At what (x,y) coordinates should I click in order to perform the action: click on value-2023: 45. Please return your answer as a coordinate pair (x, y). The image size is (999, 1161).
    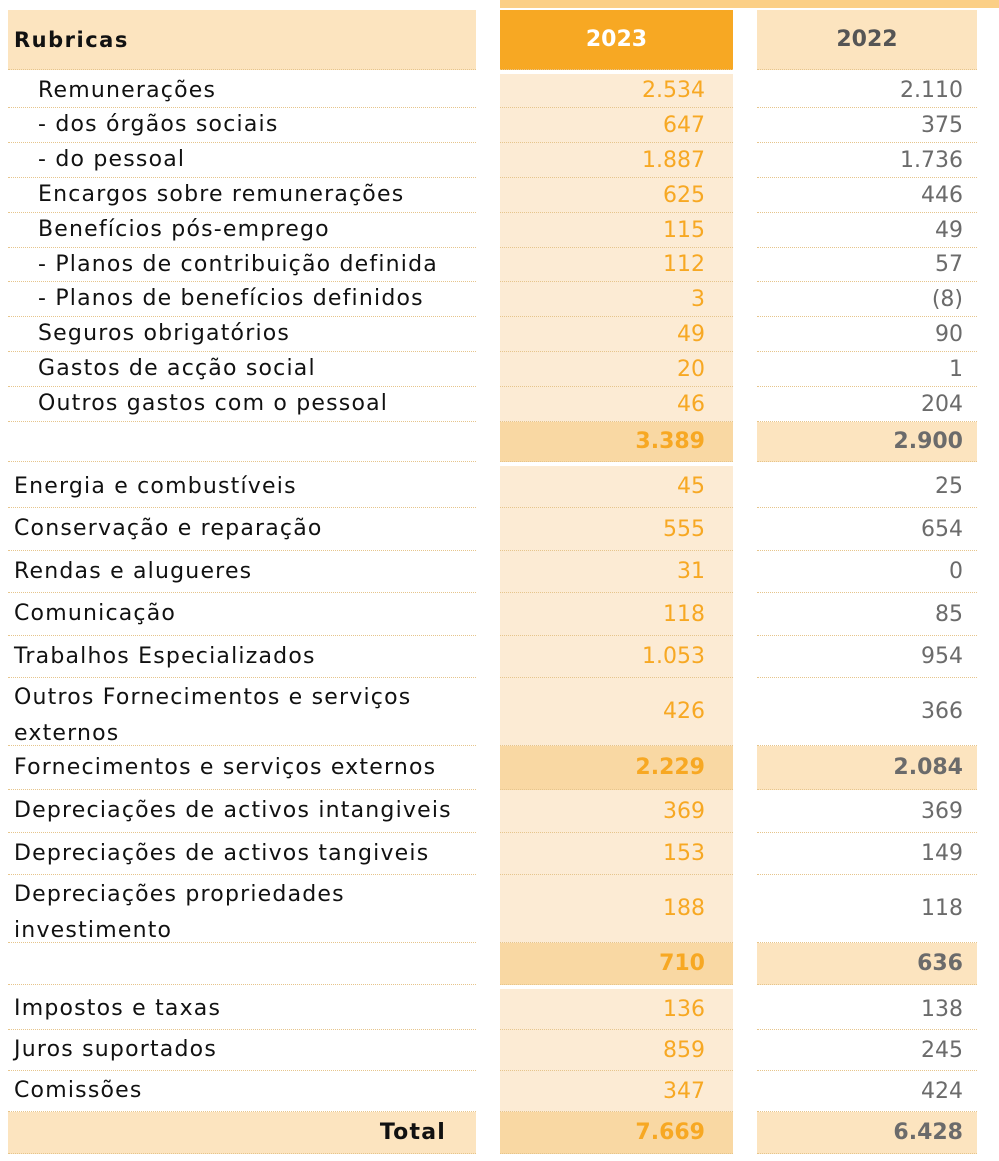
    Looking at the image, I should click on (616, 487).